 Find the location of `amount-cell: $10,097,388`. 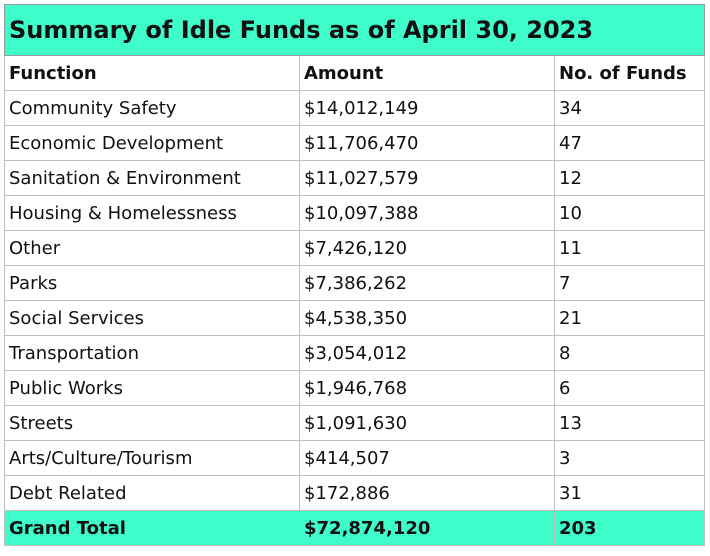

amount-cell: $10,097,388 is located at coordinates (427, 213).